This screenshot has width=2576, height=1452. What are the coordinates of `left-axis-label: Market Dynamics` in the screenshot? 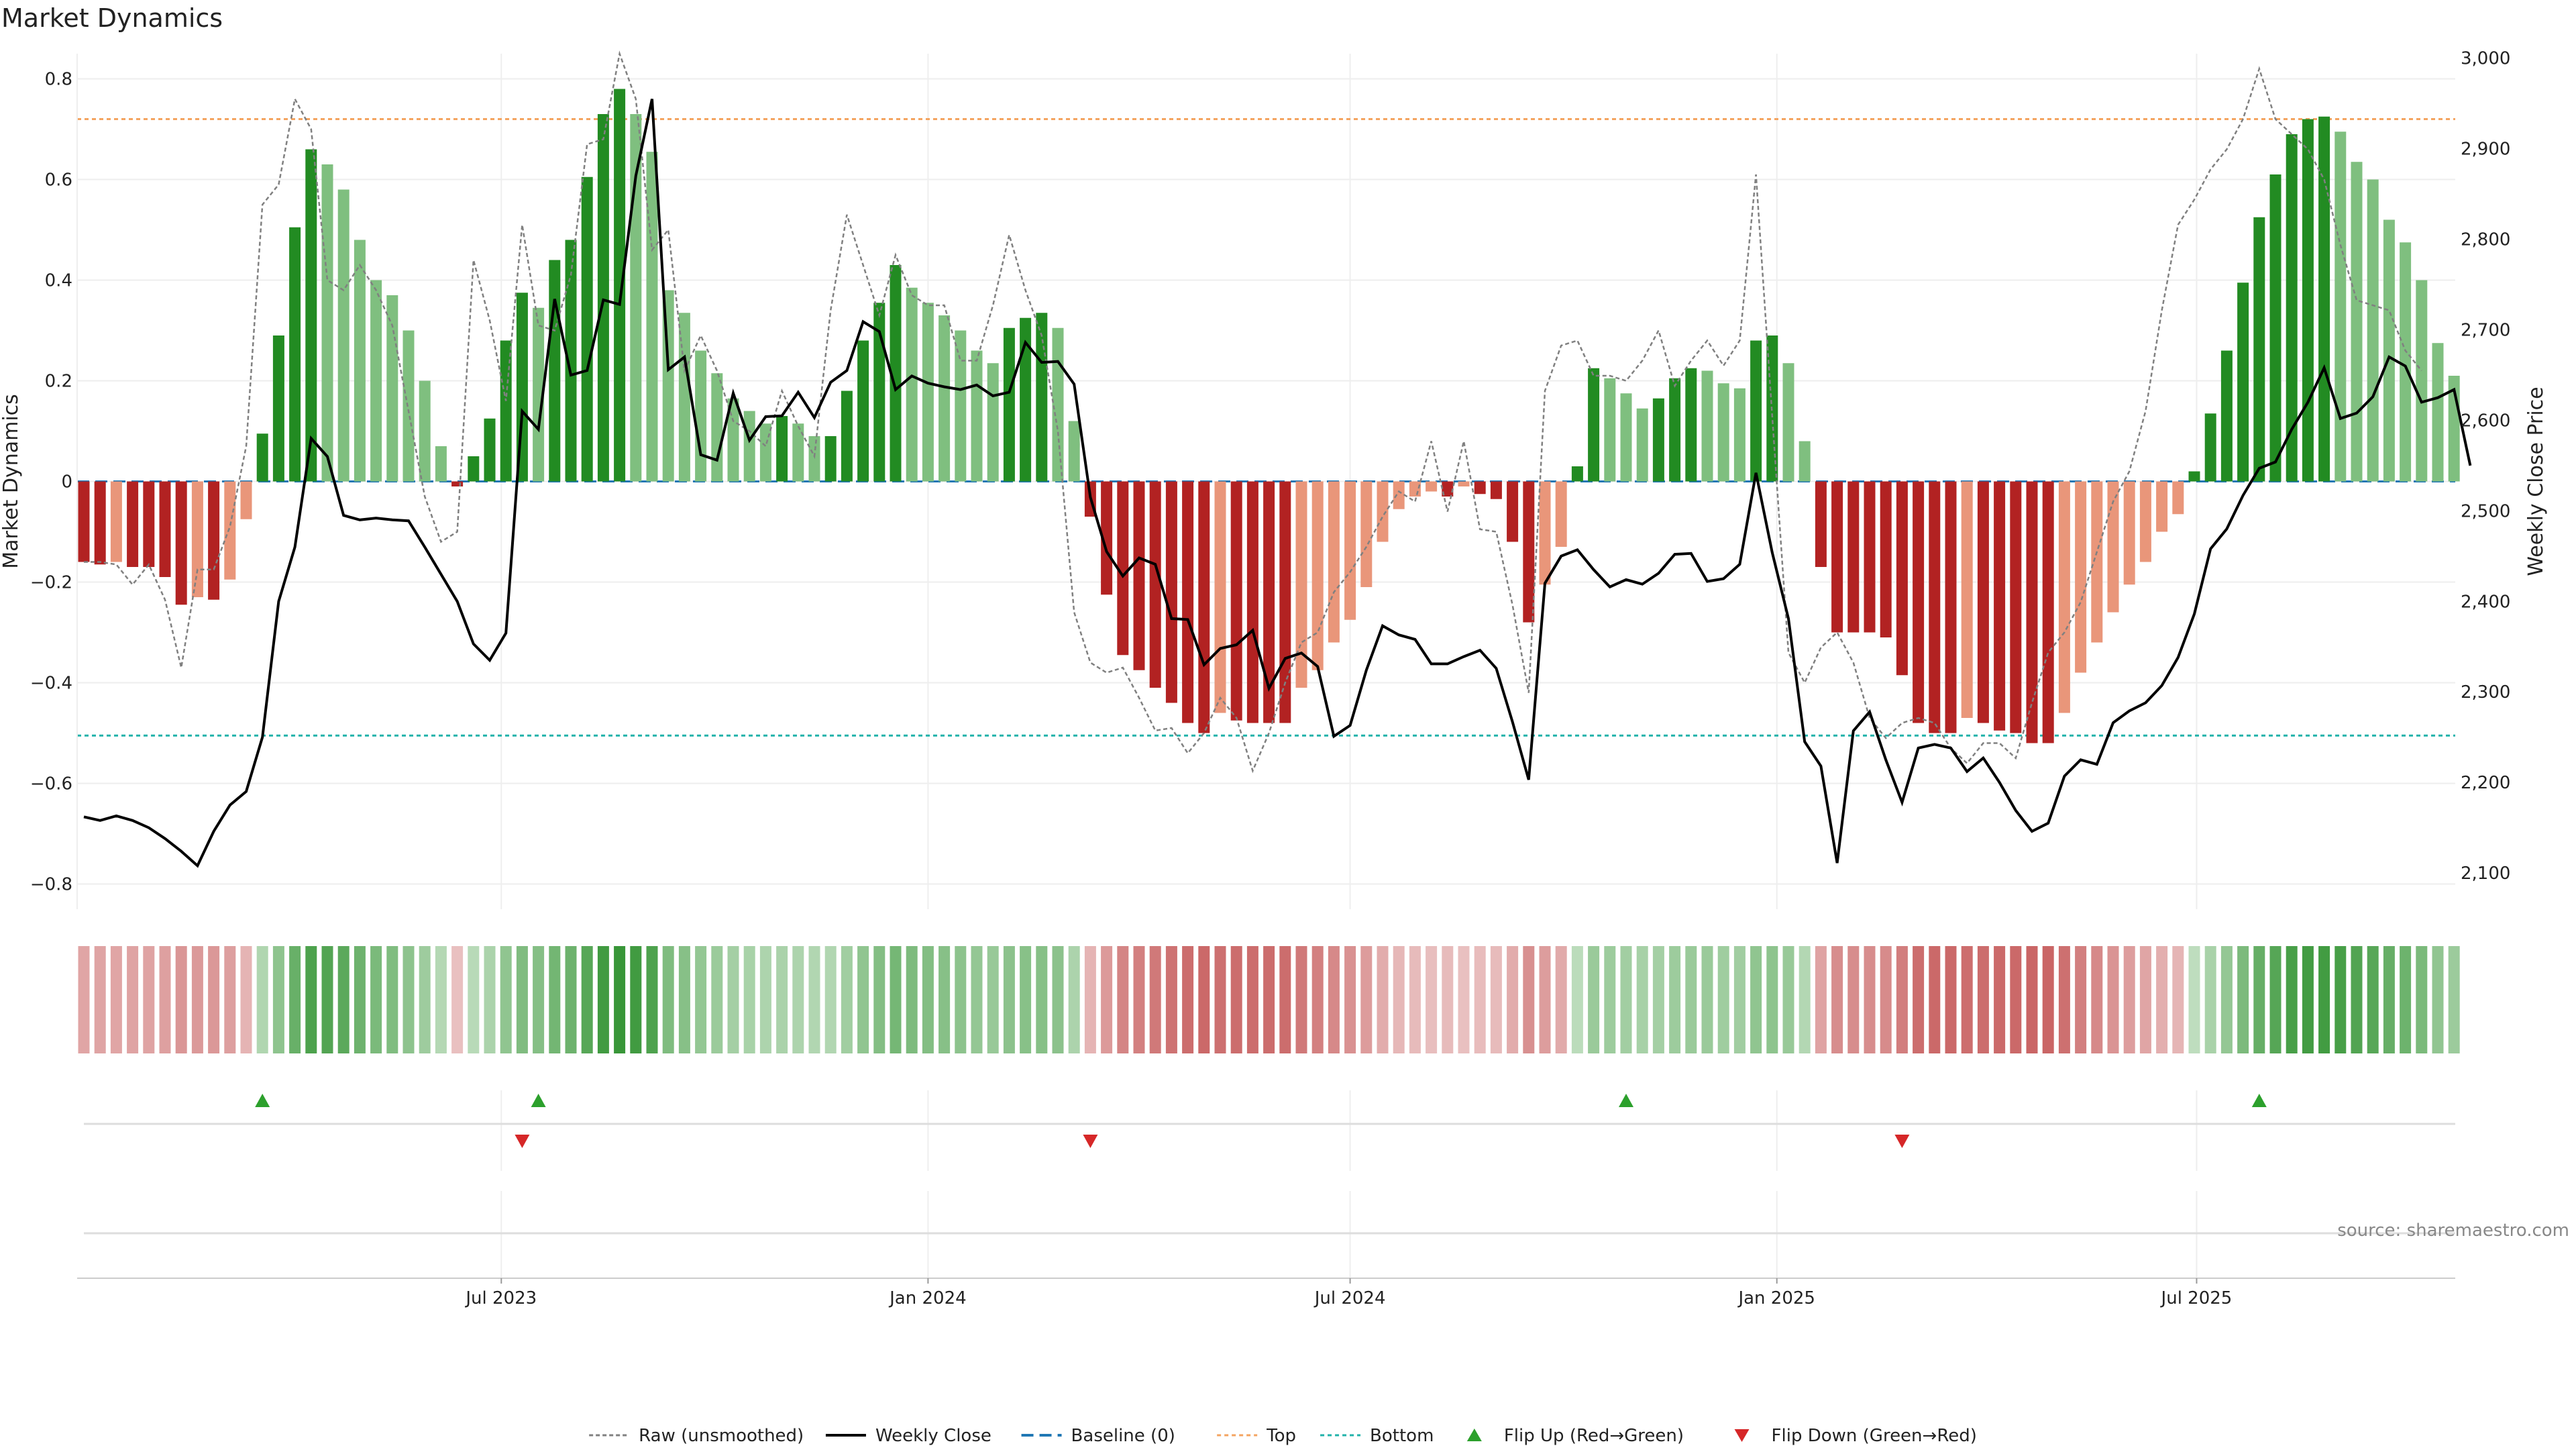 It's located at (11, 482).